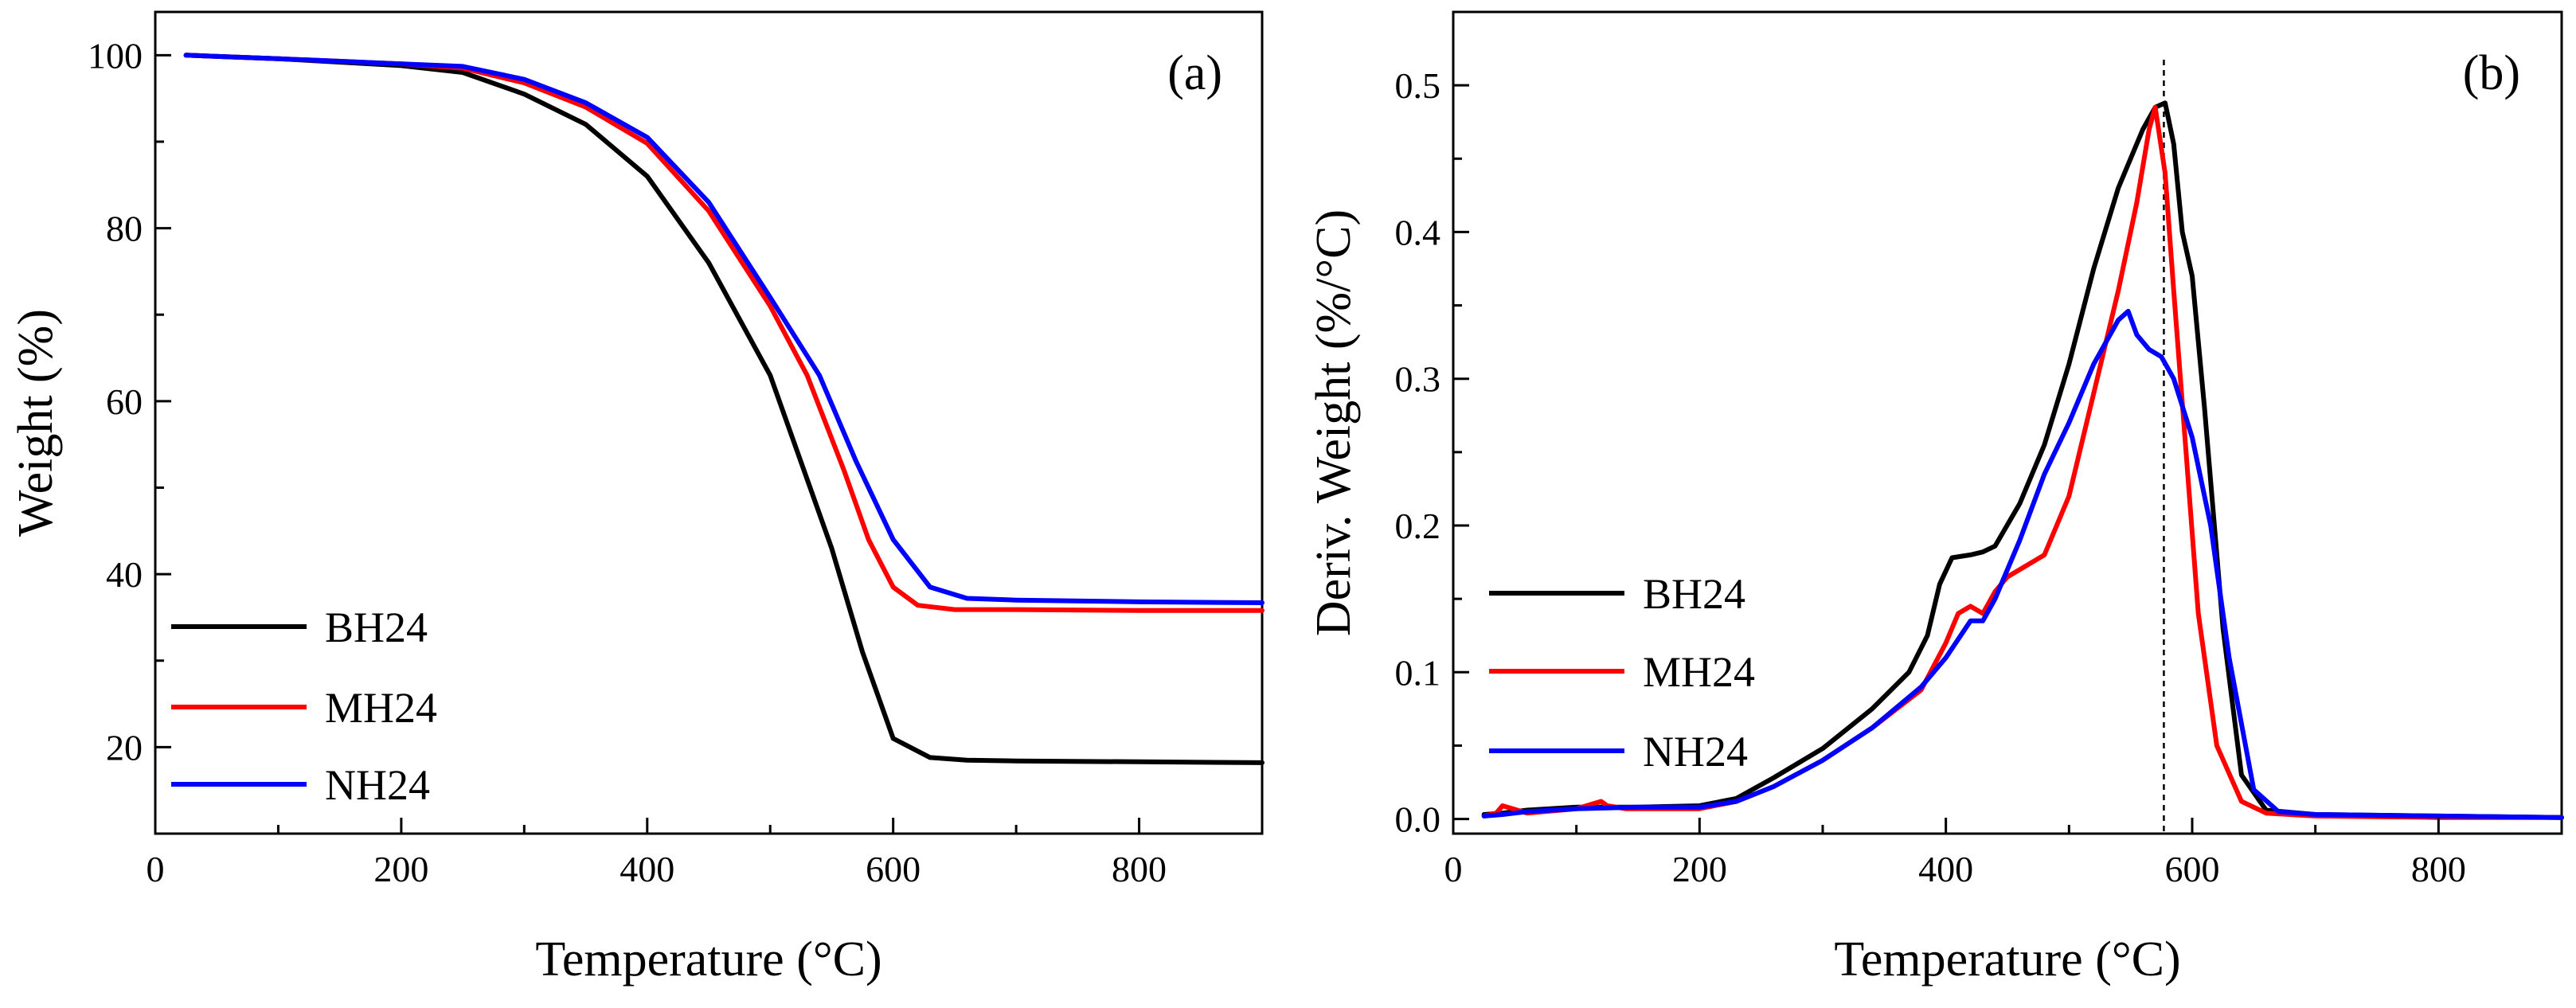  Describe the element at coordinates (400, 869) in the screenshot. I see `panel-a-x-tick-label: 200` at that location.